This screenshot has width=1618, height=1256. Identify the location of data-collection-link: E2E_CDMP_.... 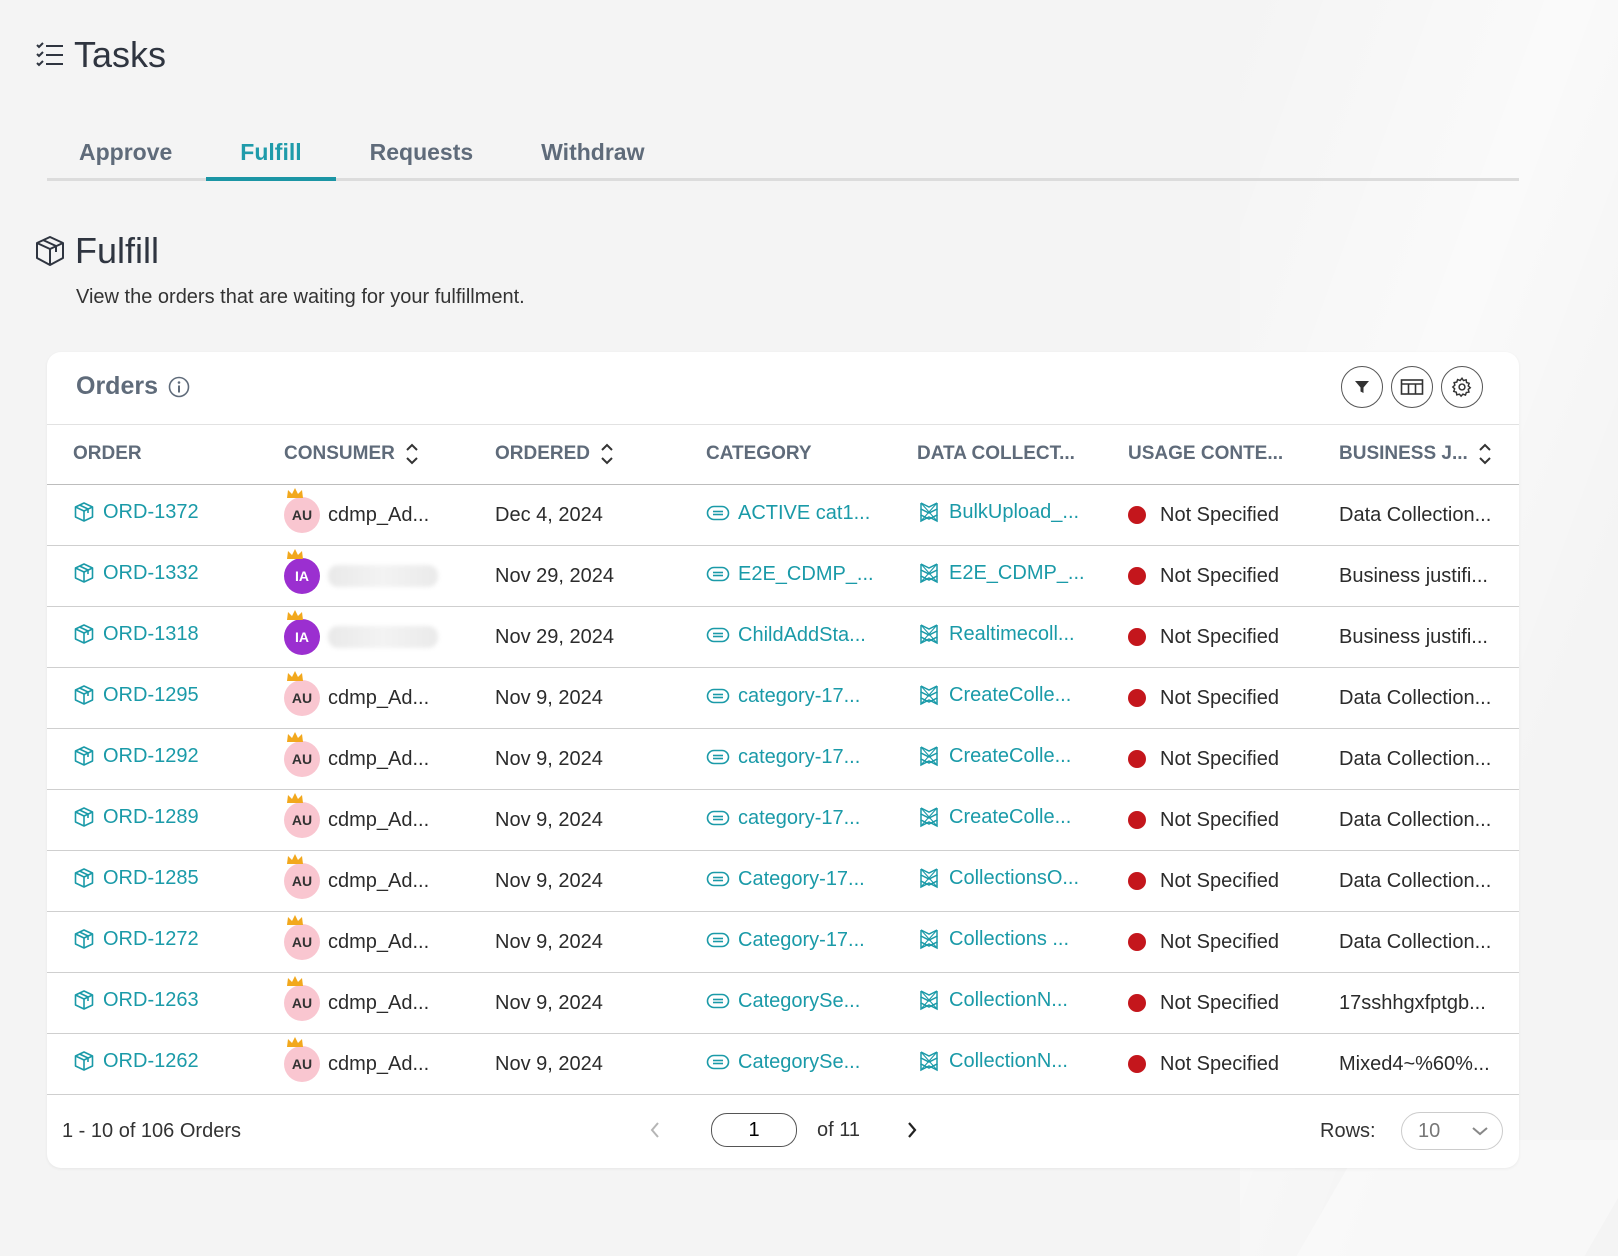
(1001, 573).